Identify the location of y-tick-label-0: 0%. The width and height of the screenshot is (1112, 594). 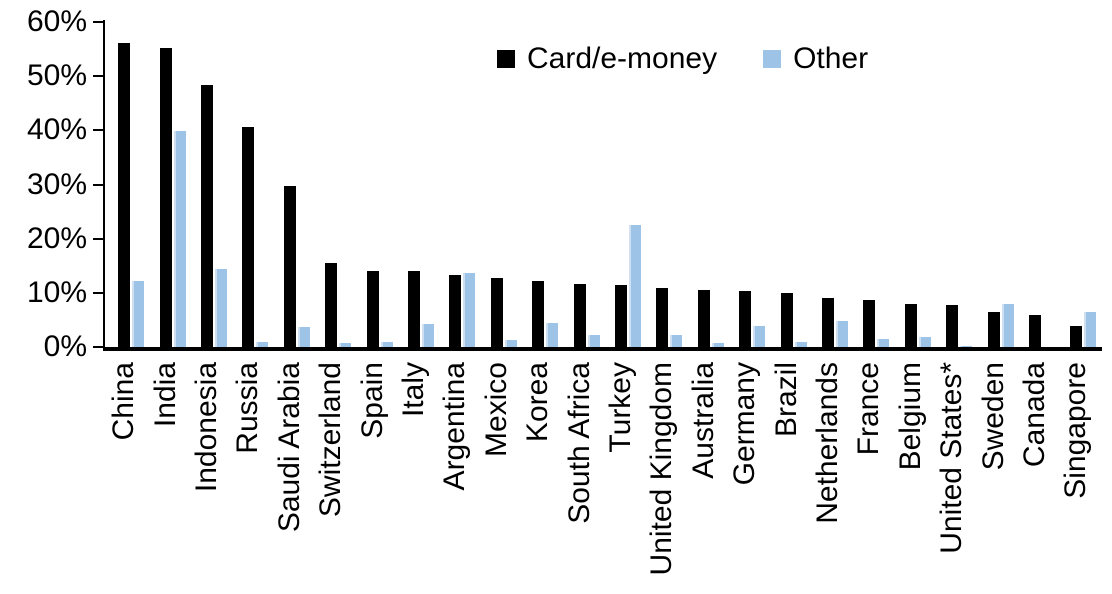
(65, 346).